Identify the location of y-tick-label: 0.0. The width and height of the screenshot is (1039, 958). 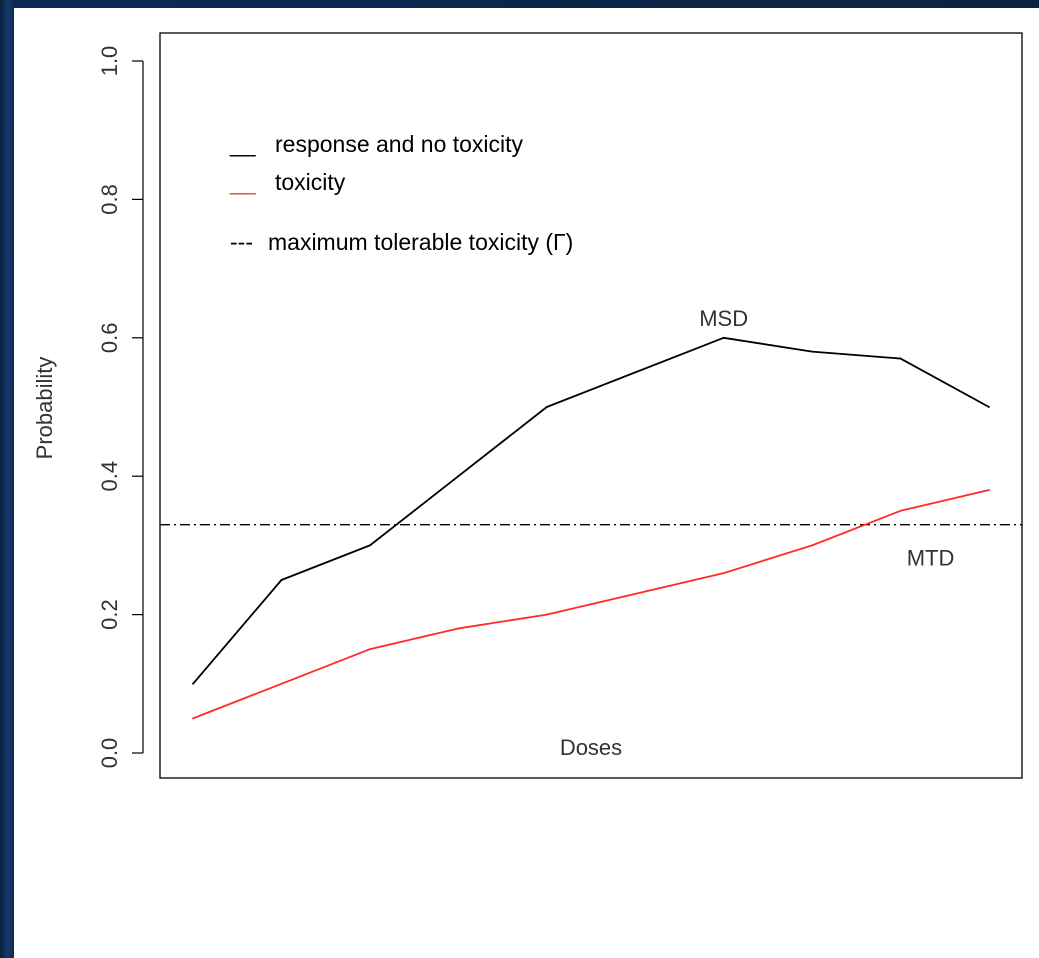
(109, 753).